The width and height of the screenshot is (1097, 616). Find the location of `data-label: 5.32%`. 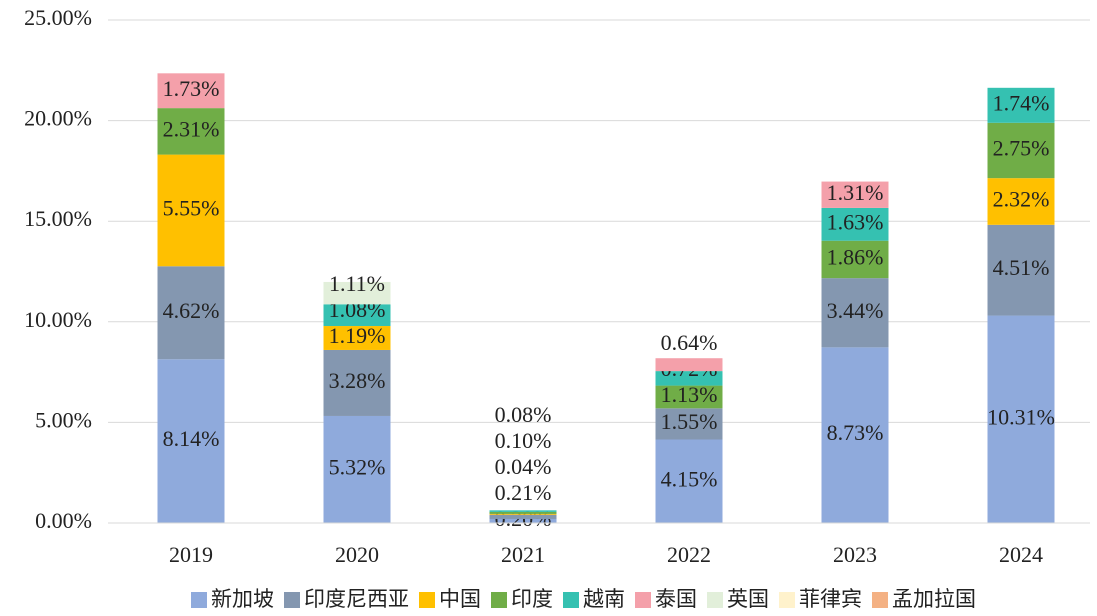

data-label: 5.32% is located at coordinates (357, 467).